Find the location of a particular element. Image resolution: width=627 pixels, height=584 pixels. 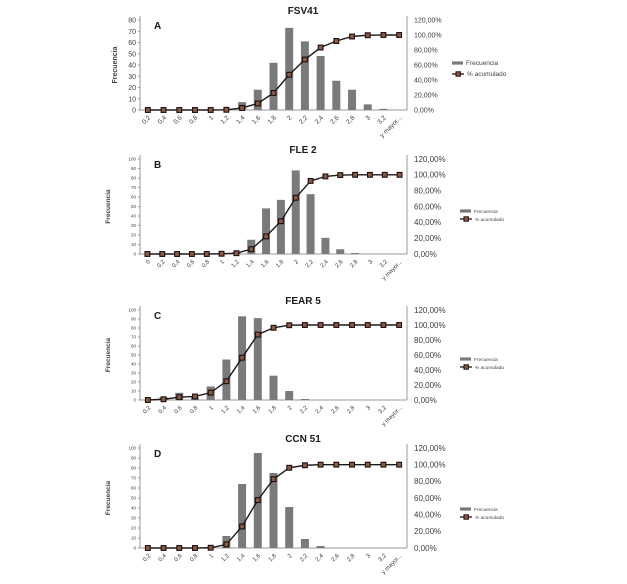

right-tick-label: 120,00% is located at coordinates (430, 159).